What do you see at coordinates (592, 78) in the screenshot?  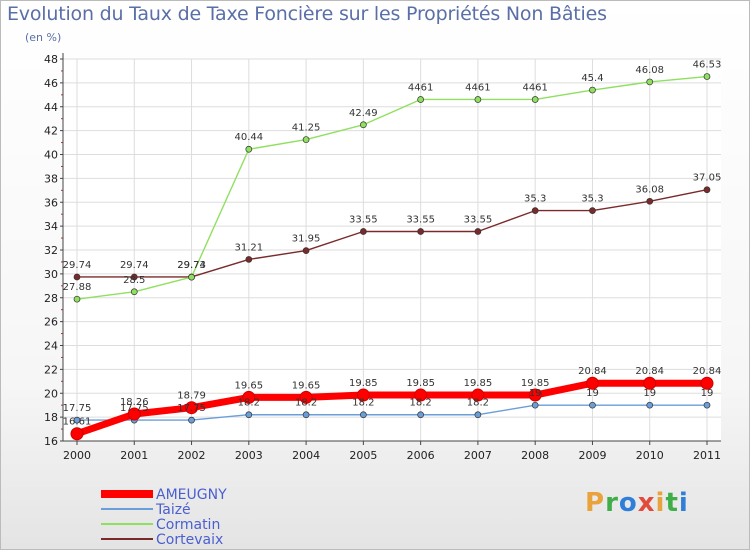 I see `data-label: 45.4` at bounding box center [592, 78].